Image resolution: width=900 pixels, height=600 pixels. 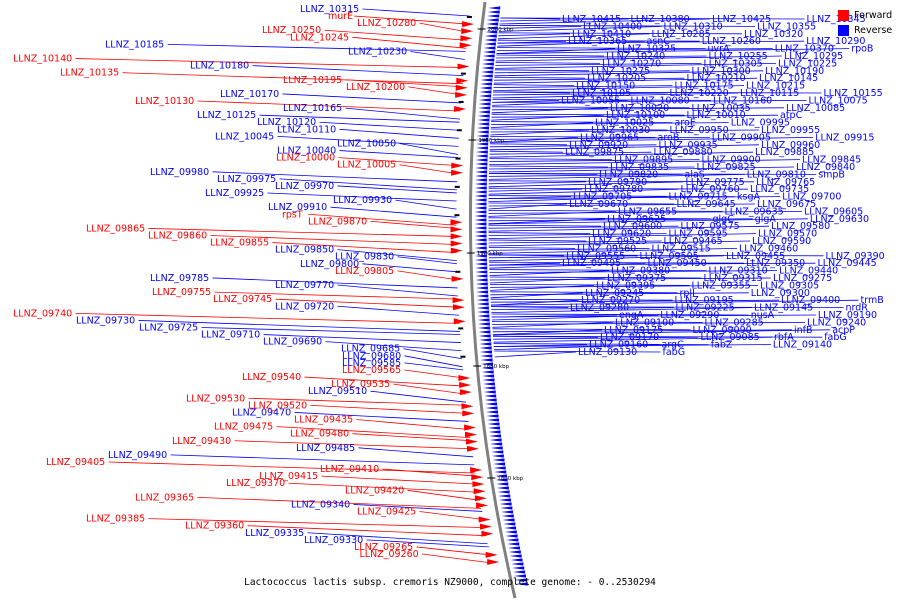 I want to click on gene-label-right: LLNZ_09170, so click(x=629, y=337).